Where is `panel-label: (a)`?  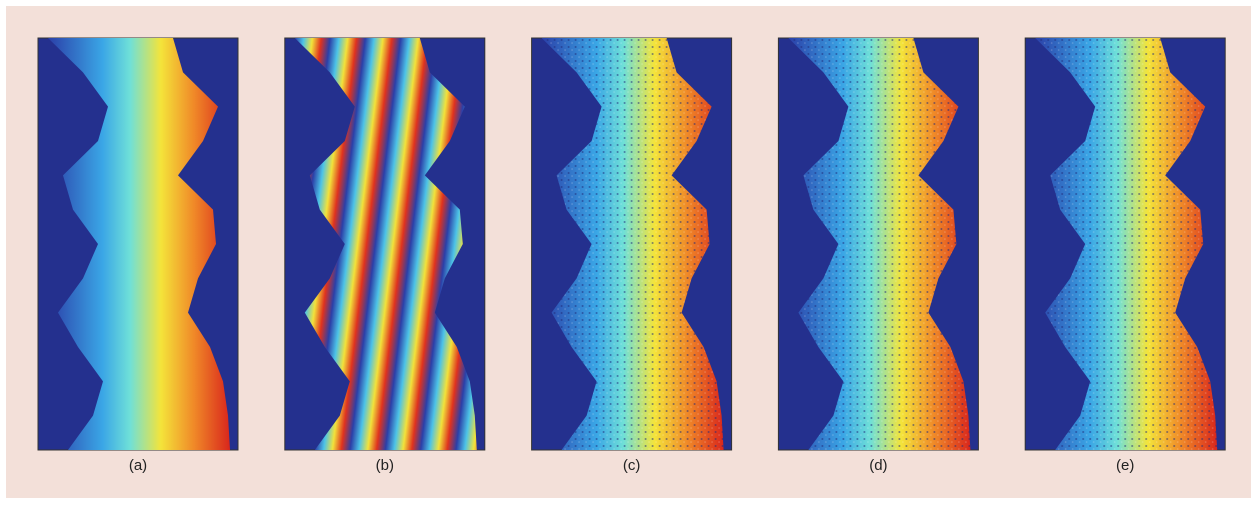
panel-label: (a) is located at coordinates (138, 465).